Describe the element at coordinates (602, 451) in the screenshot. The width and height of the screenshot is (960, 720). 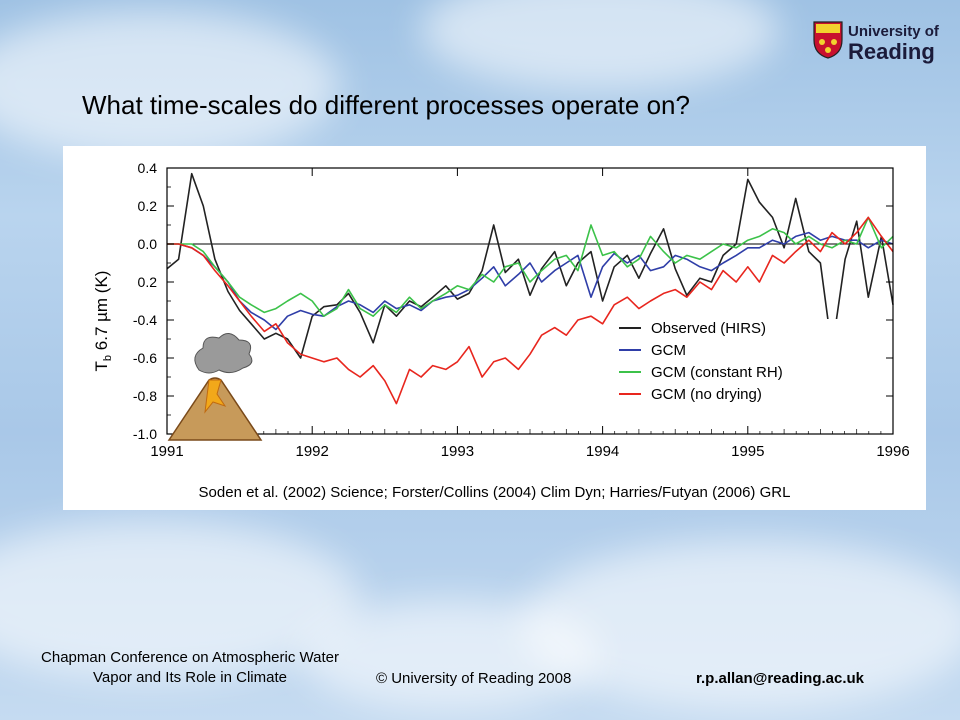
I see `x-tick-label: 1994` at that location.